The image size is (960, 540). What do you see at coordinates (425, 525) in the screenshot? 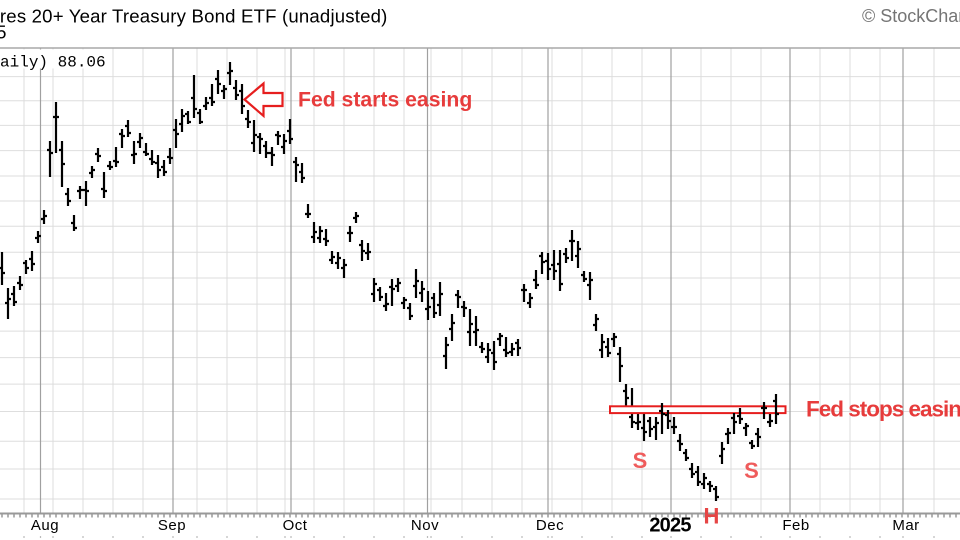
I see `svg-text: Nov` at bounding box center [425, 525].